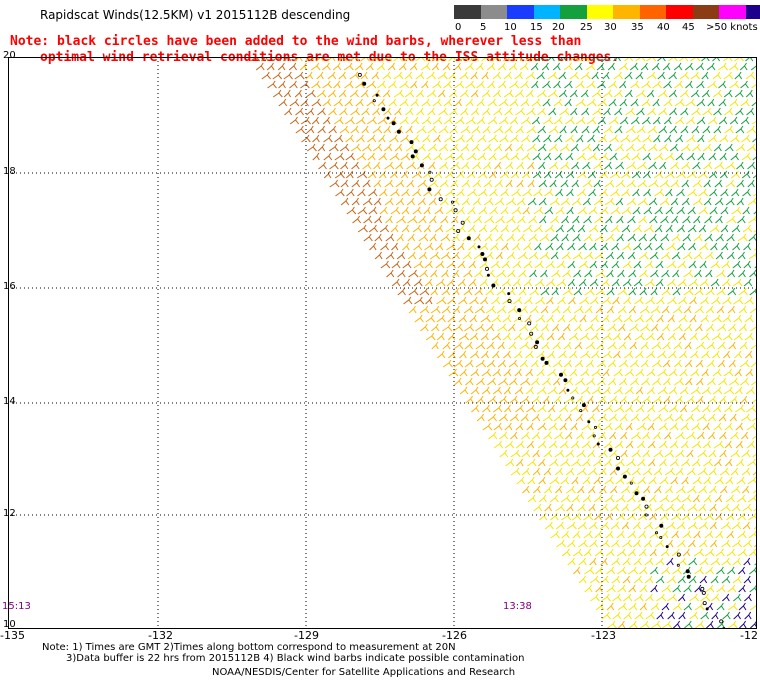 The width and height of the screenshot is (760, 688). What do you see at coordinates (9, 401) in the screenshot?
I see `lat-label-14: 14` at bounding box center [9, 401].